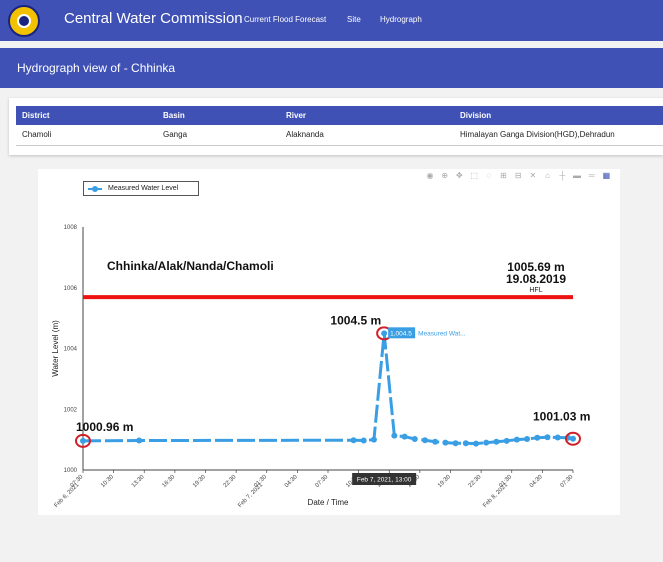 This screenshot has width=663, height=562. I want to click on page-subheader: Hydrograph view of - Chhinka, so click(331, 68).